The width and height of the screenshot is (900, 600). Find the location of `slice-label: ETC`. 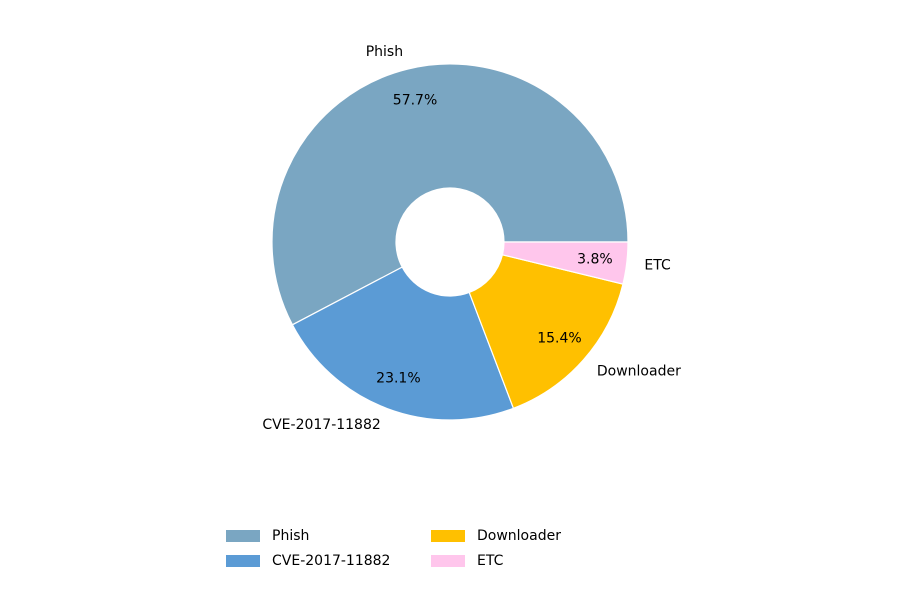

slice-label: ETC is located at coordinates (657, 265).